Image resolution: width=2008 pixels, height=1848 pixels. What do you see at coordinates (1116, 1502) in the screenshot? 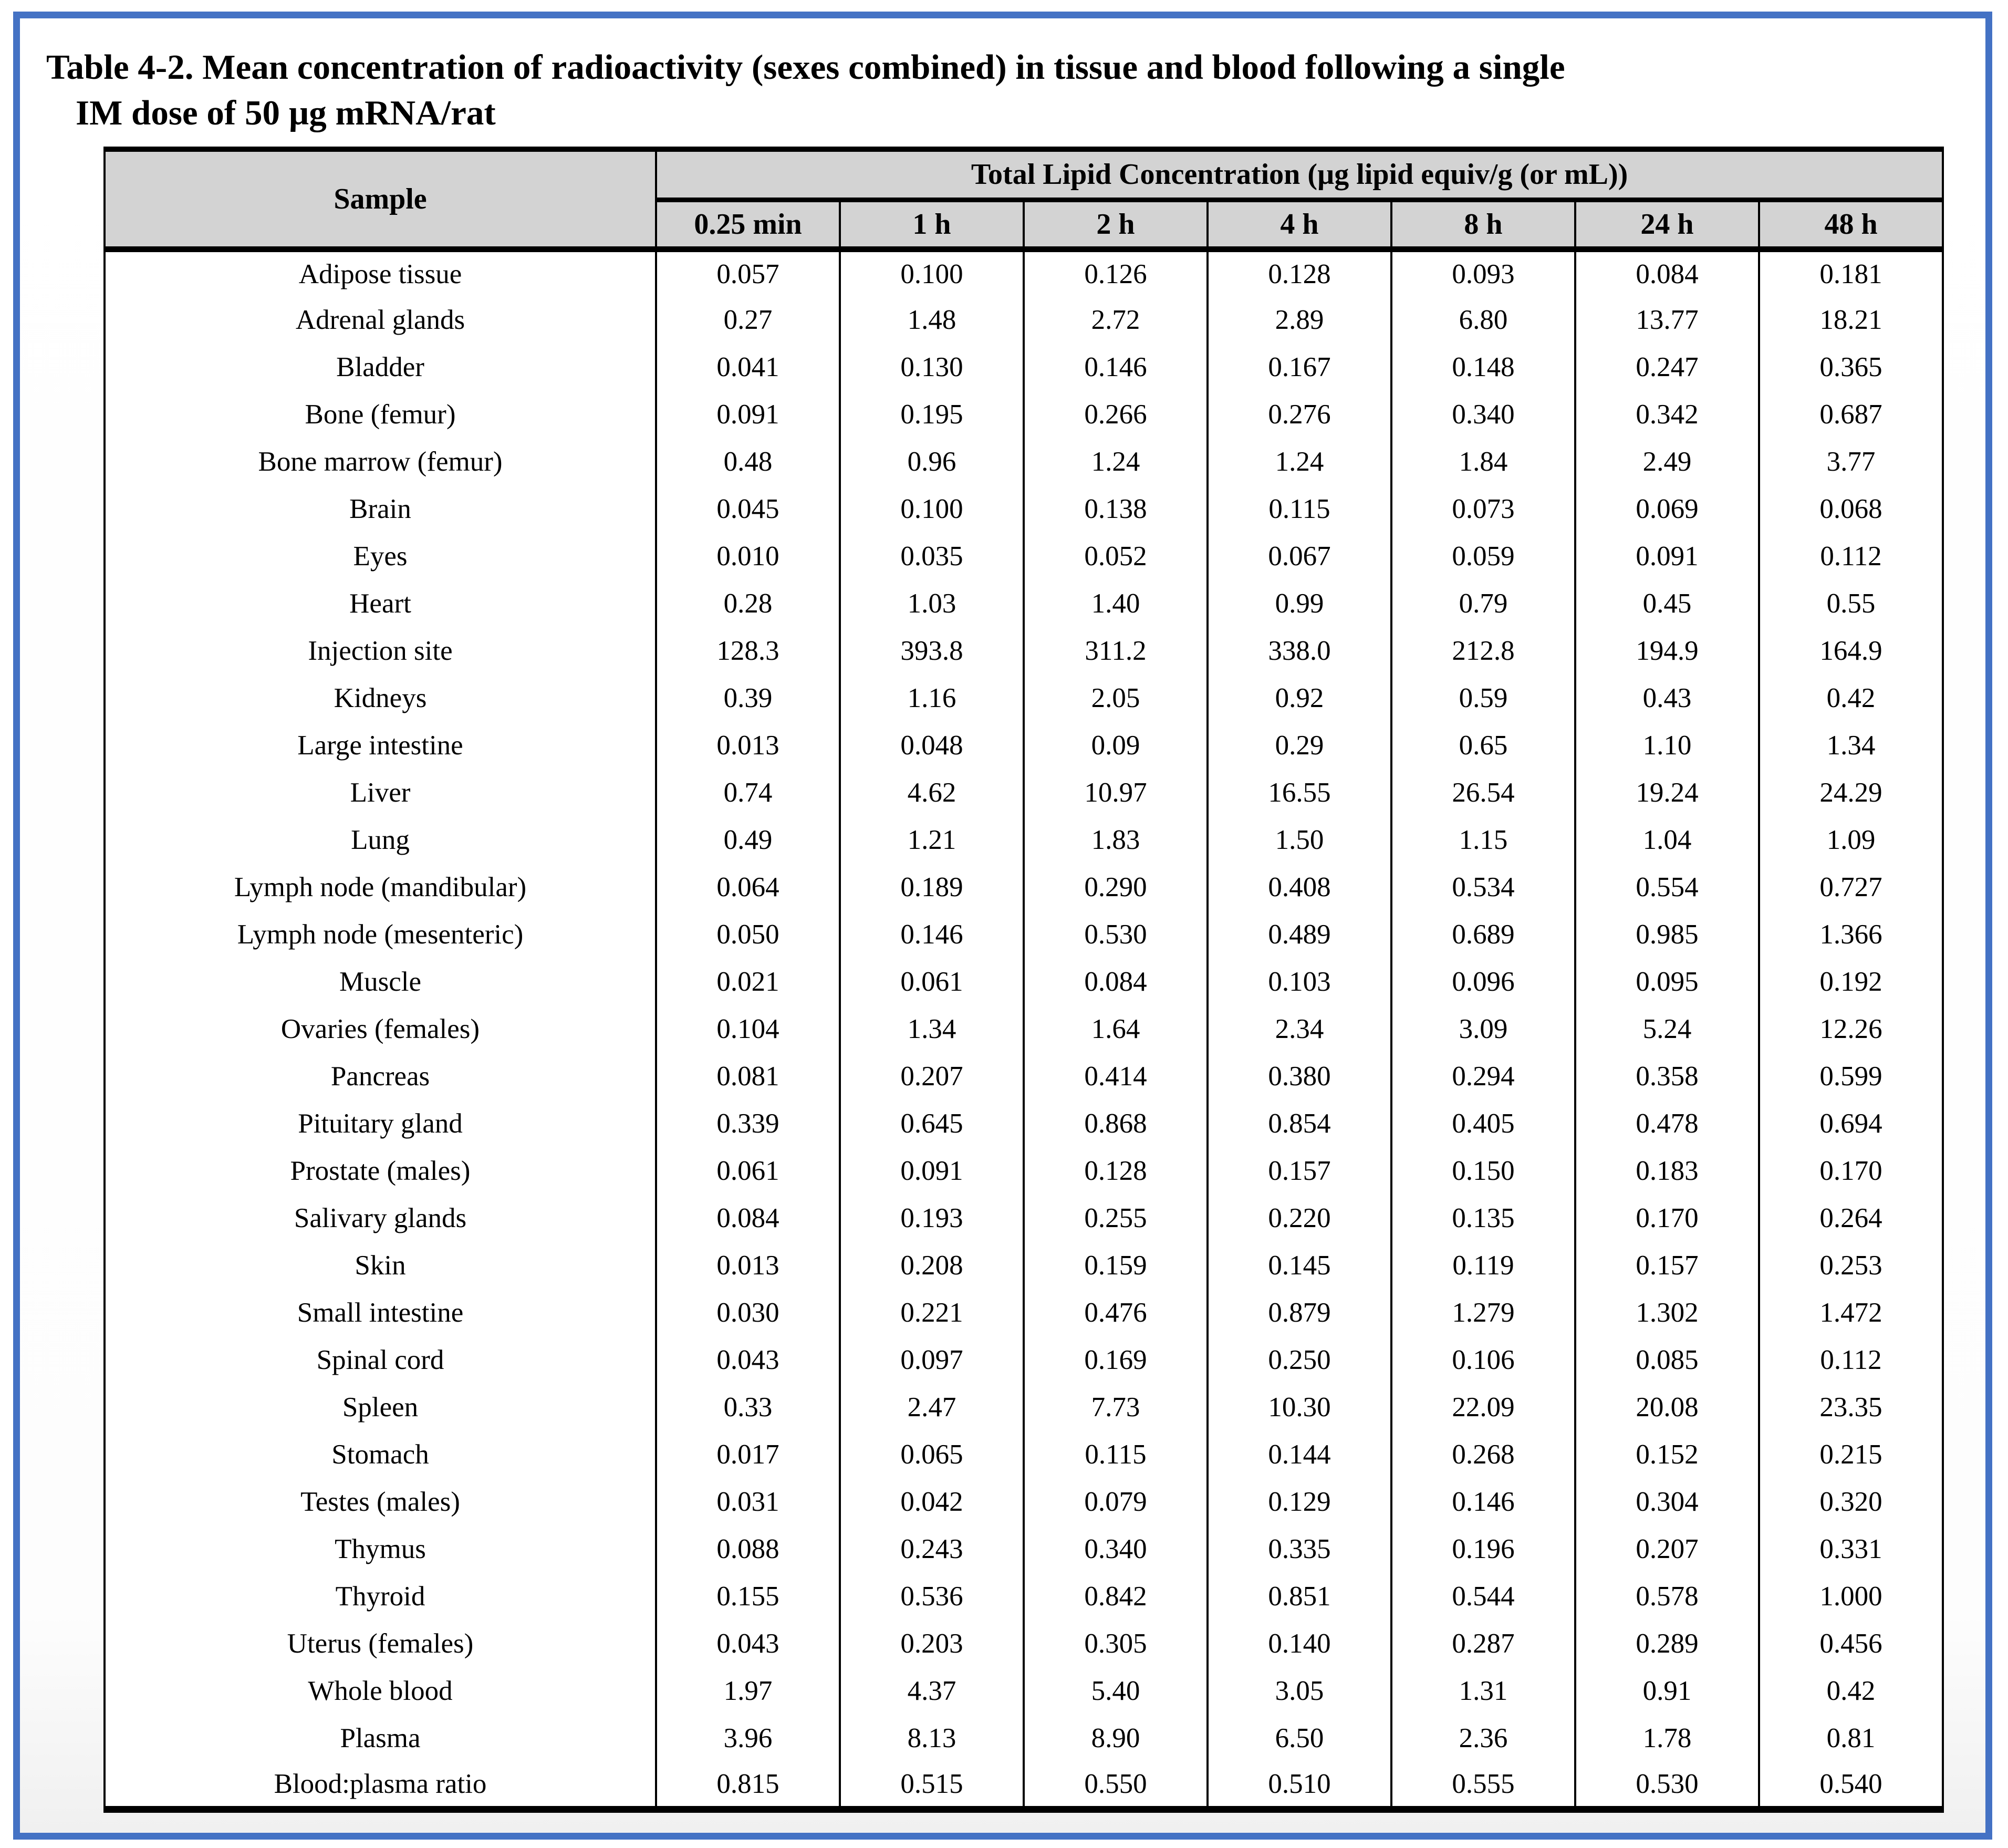
I see `value-cell: 0.079` at bounding box center [1116, 1502].